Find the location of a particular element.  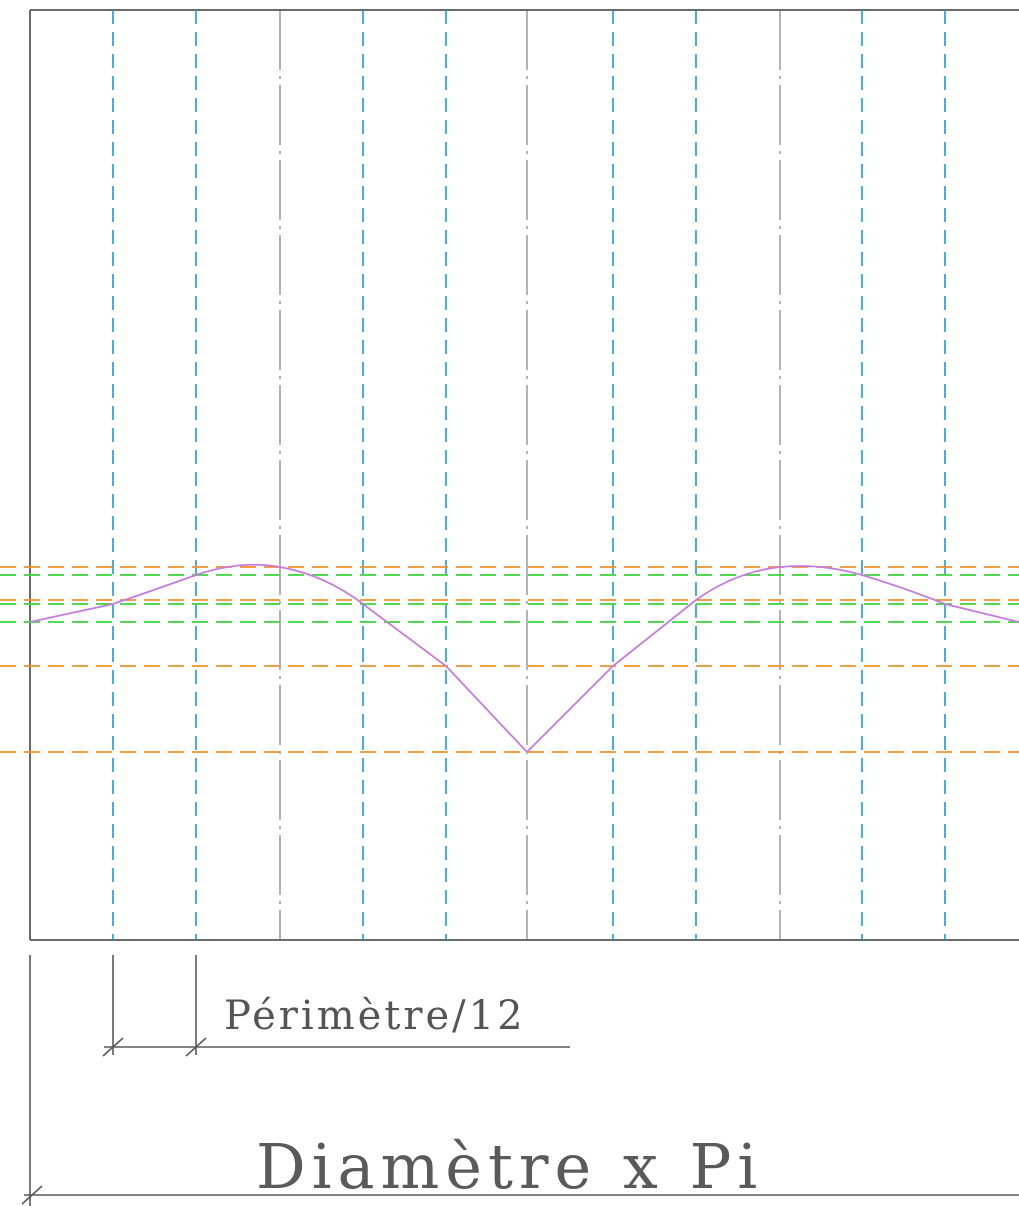

division-label: Périmètre/12 is located at coordinates (375, 1016).